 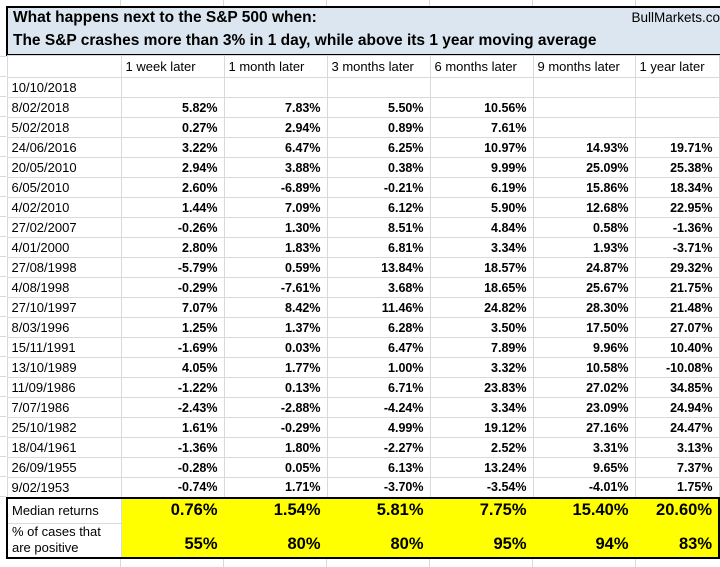 What do you see at coordinates (172, 247) in the screenshot?
I see `return-cell: 2.80%` at bounding box center [172, 247].